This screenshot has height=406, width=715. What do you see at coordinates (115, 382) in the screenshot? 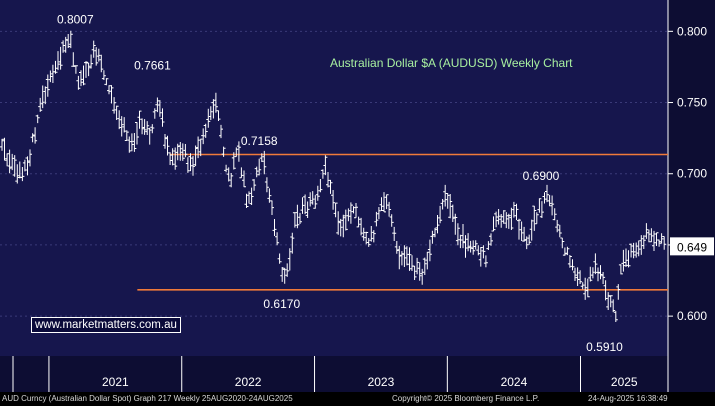
I see `x-tick-label: 2021` at bounding box center [115, 382].